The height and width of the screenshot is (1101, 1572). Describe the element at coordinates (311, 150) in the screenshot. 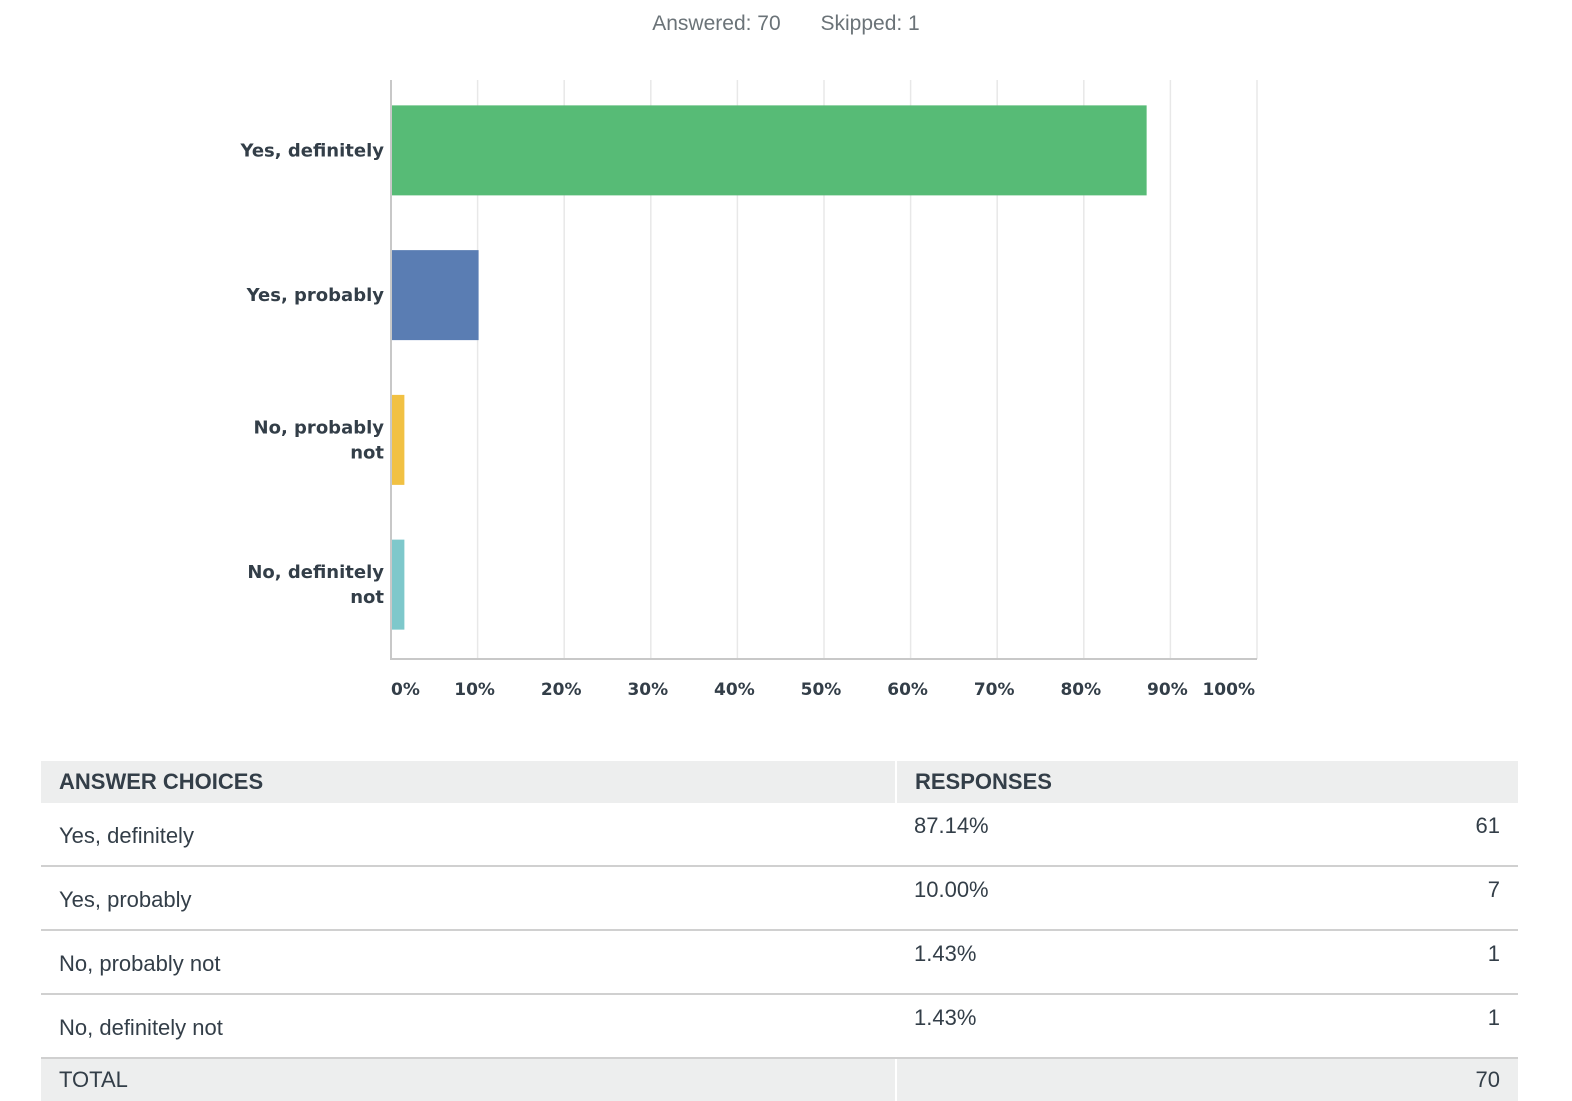

I see `y-category-label: Yes, definitely` at that location.